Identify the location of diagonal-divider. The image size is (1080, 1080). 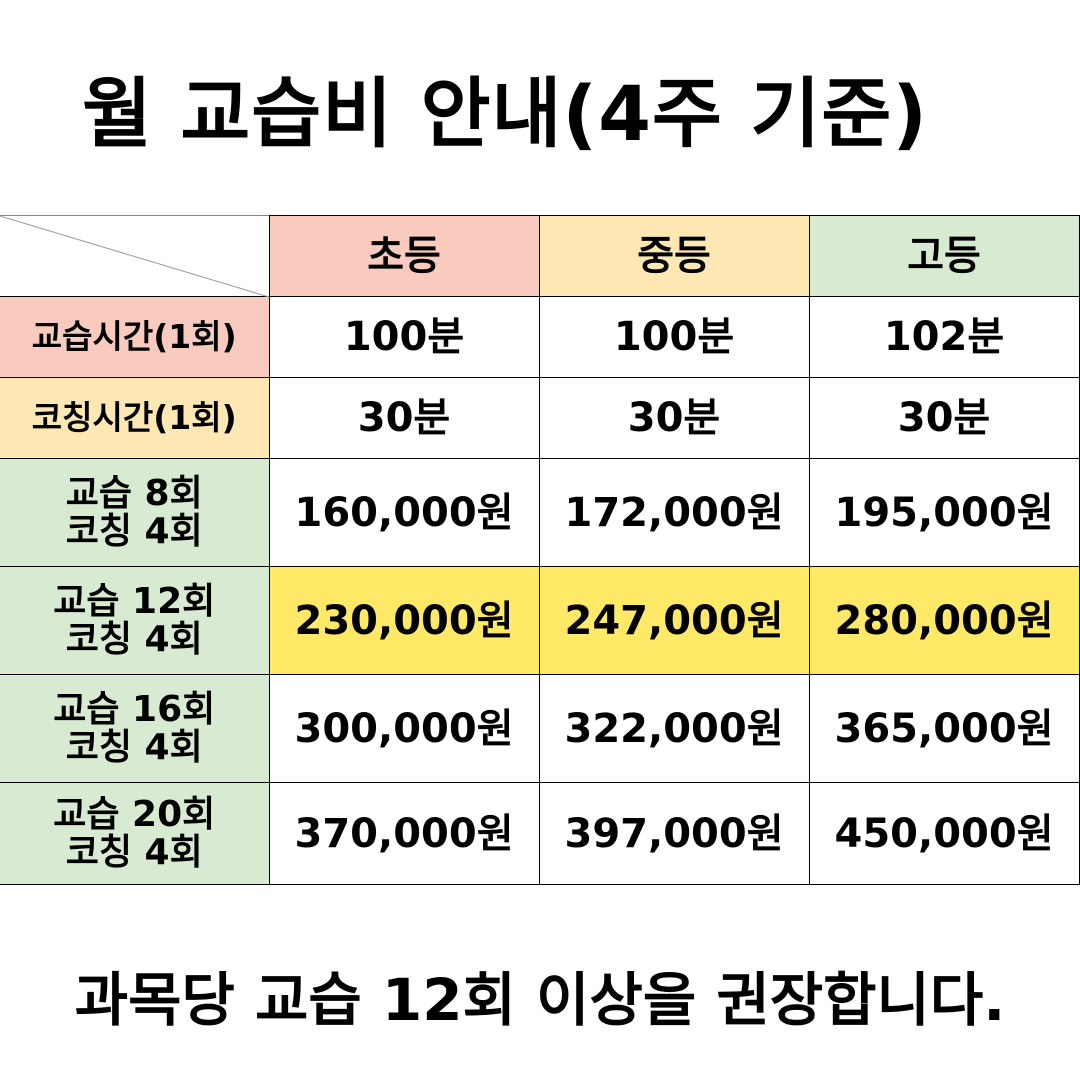
(134, 256).